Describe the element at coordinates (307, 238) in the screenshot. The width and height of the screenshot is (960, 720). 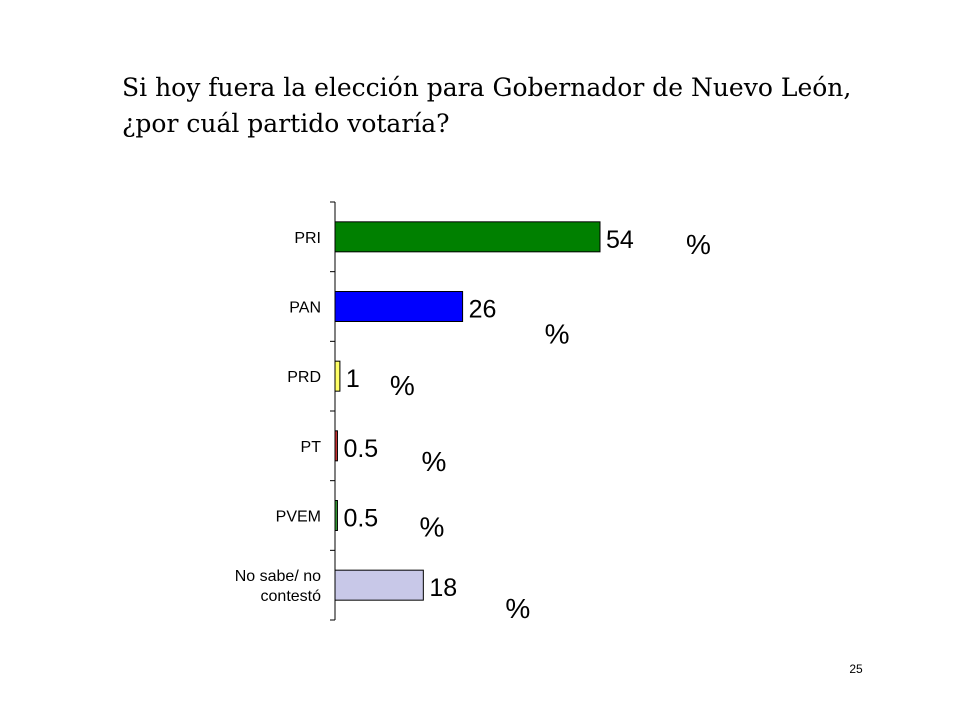
I see `category-label: PRI` at that location.